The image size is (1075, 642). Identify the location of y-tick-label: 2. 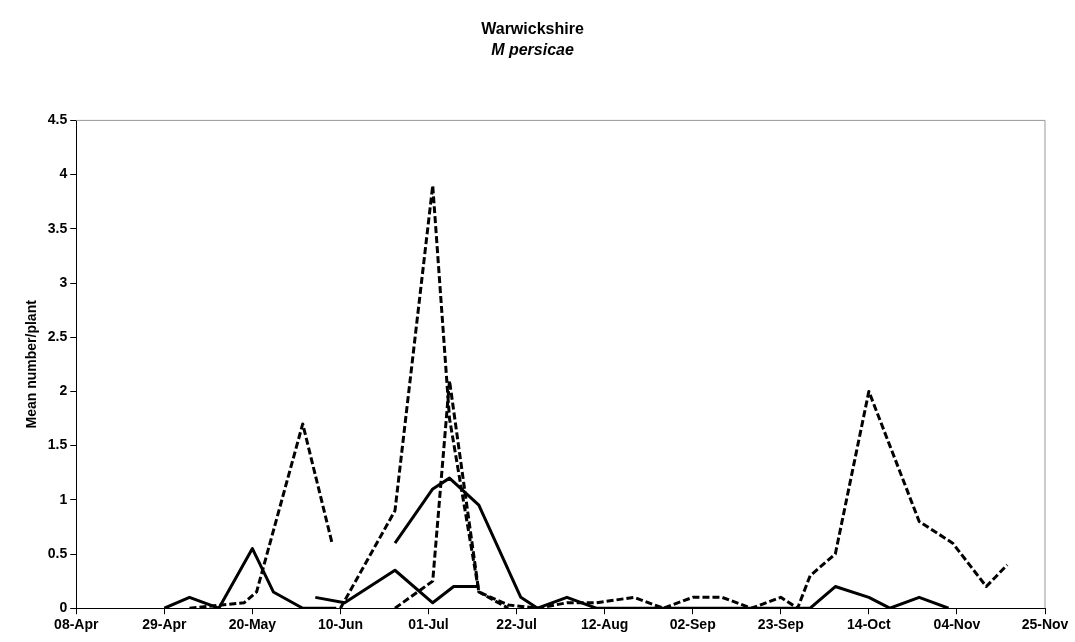
(63, 390).